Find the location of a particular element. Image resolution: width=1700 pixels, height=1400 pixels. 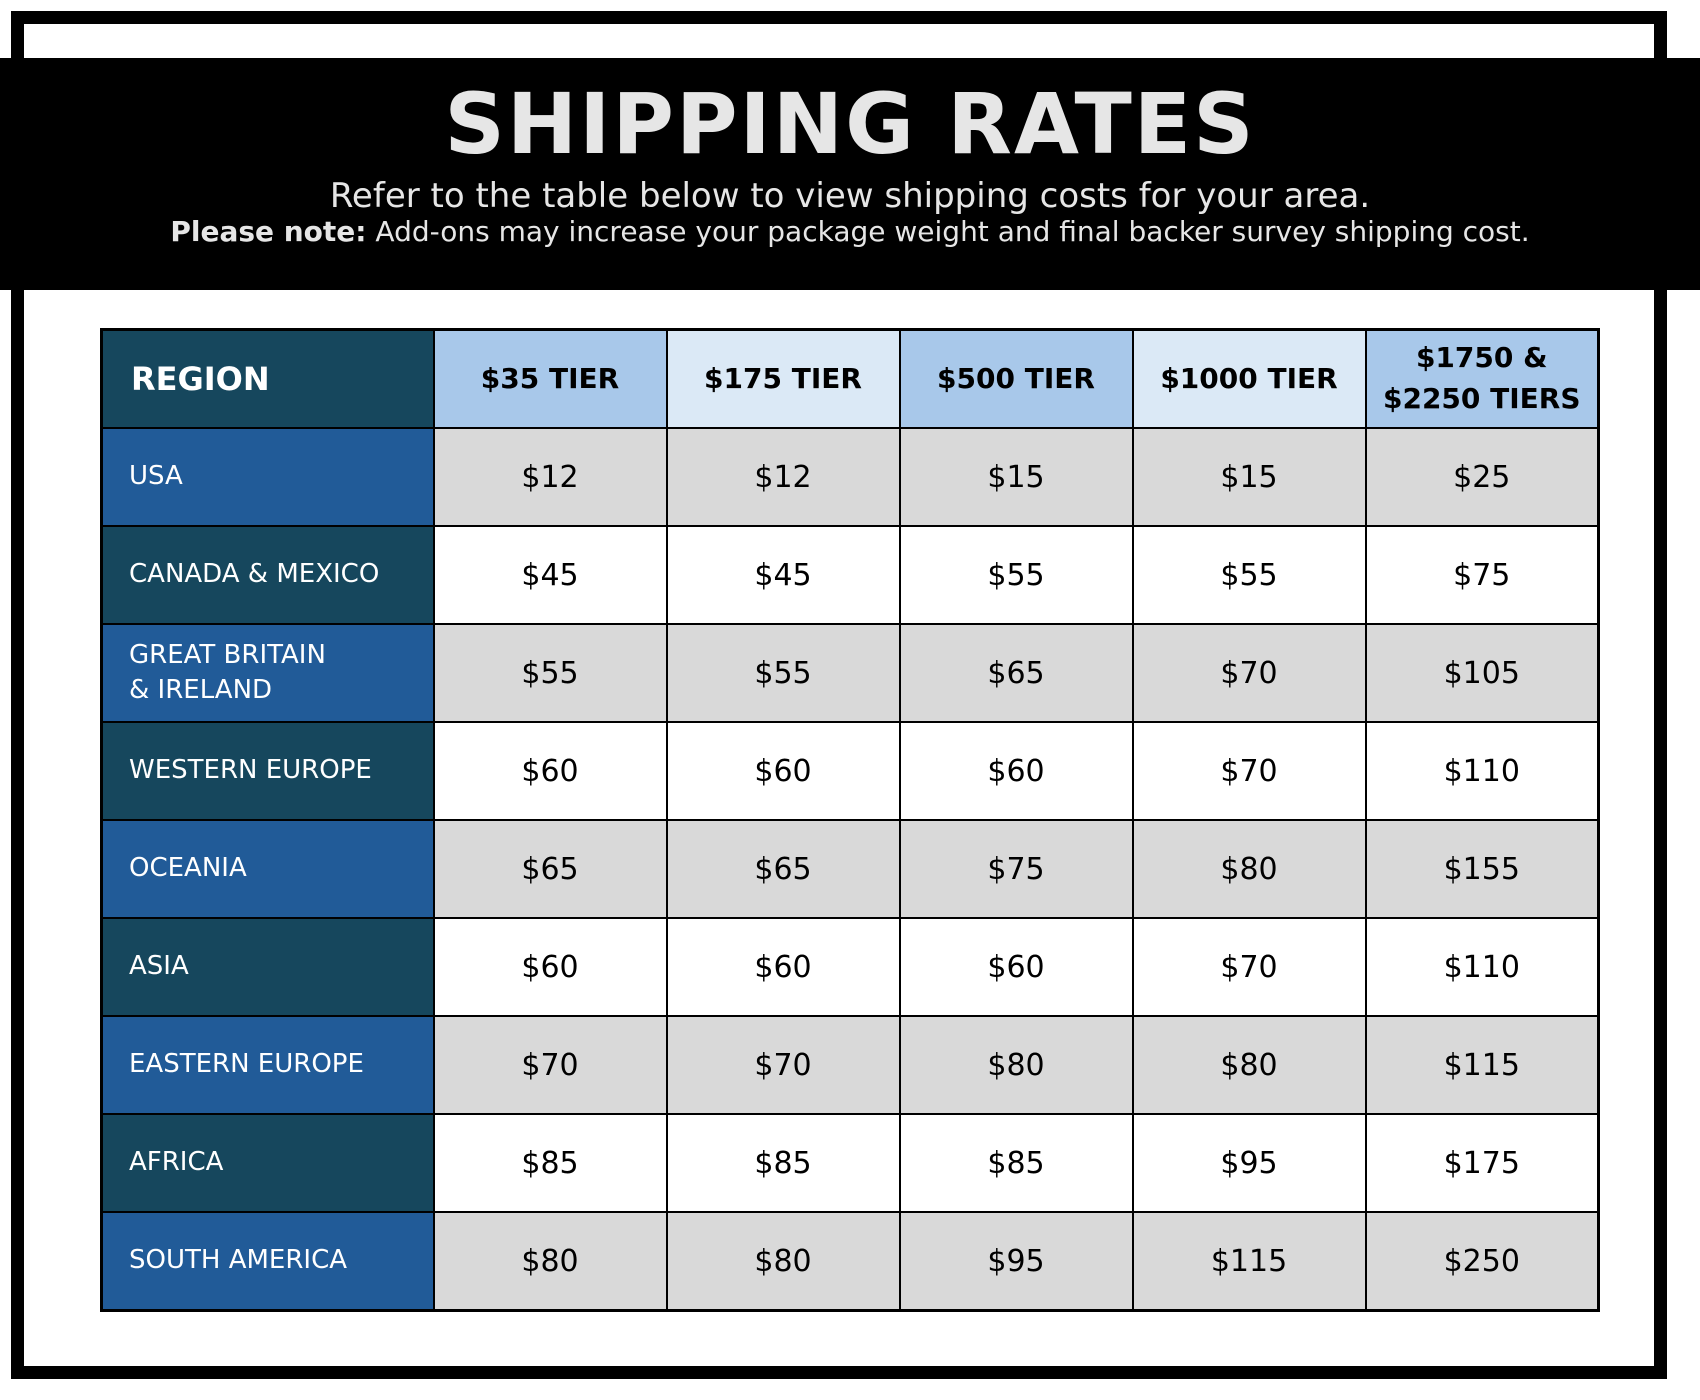

region-label: SOUTH AMERICA is located at coordinates (238, 1260).